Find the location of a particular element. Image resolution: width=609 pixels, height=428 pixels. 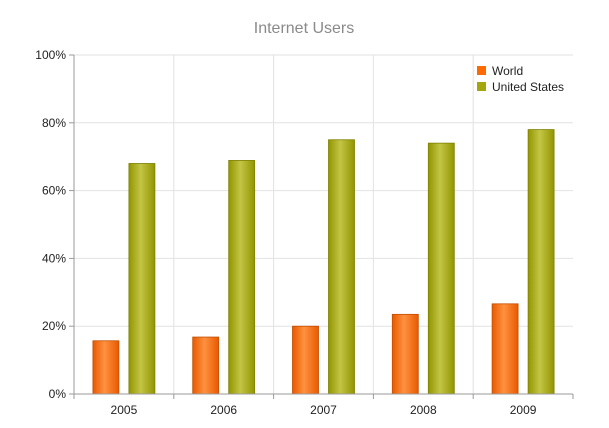

bar-world-2006 is located at coordinates (206, 365).